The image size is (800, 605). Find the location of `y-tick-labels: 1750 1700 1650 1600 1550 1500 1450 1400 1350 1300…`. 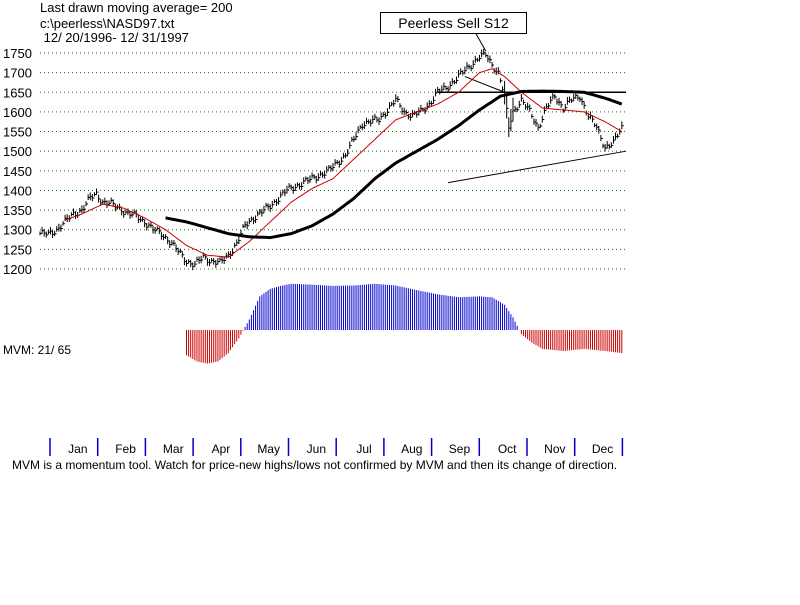

y-tick-labels: 1750 1700 1650 1600 1550 1500 1450 1400 1350 1300… is located at coordinates (17, 161).